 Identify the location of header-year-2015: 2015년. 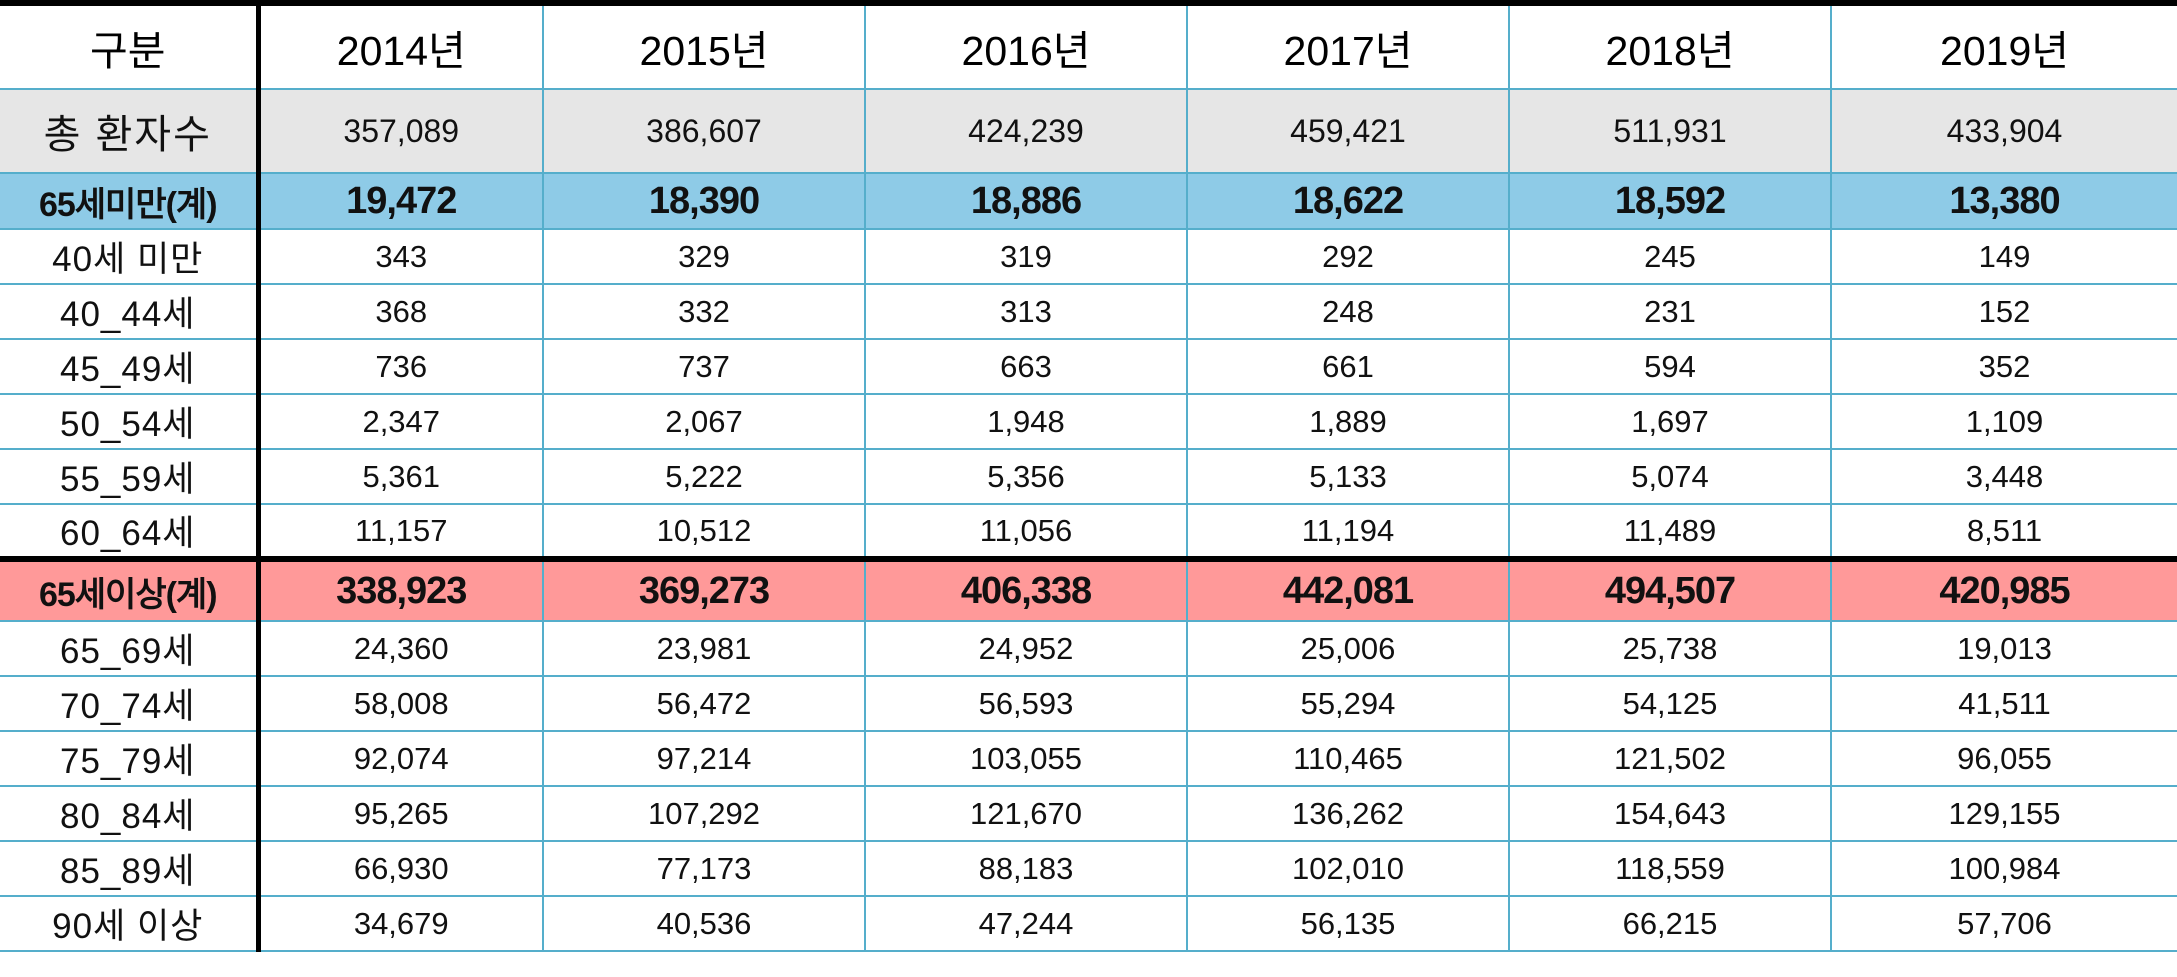
(704, 45).